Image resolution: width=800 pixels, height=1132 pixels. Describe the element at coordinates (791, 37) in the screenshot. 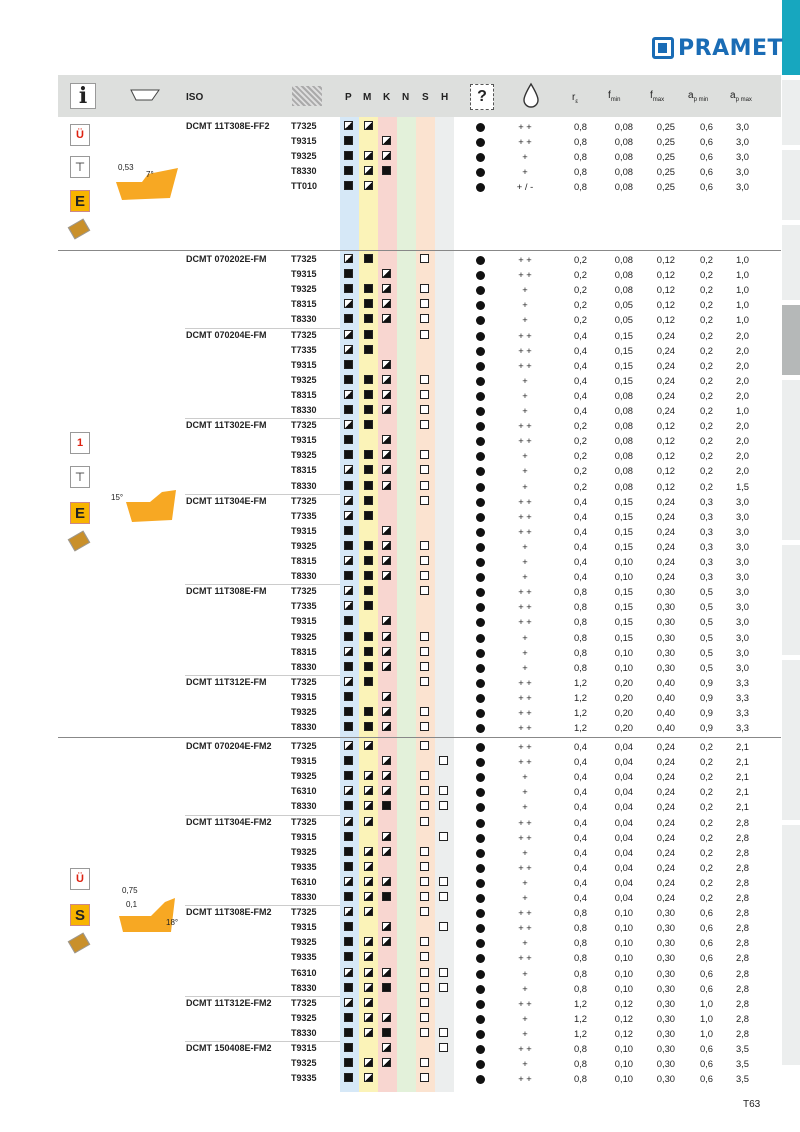

I see `side-tab-top` at that location.